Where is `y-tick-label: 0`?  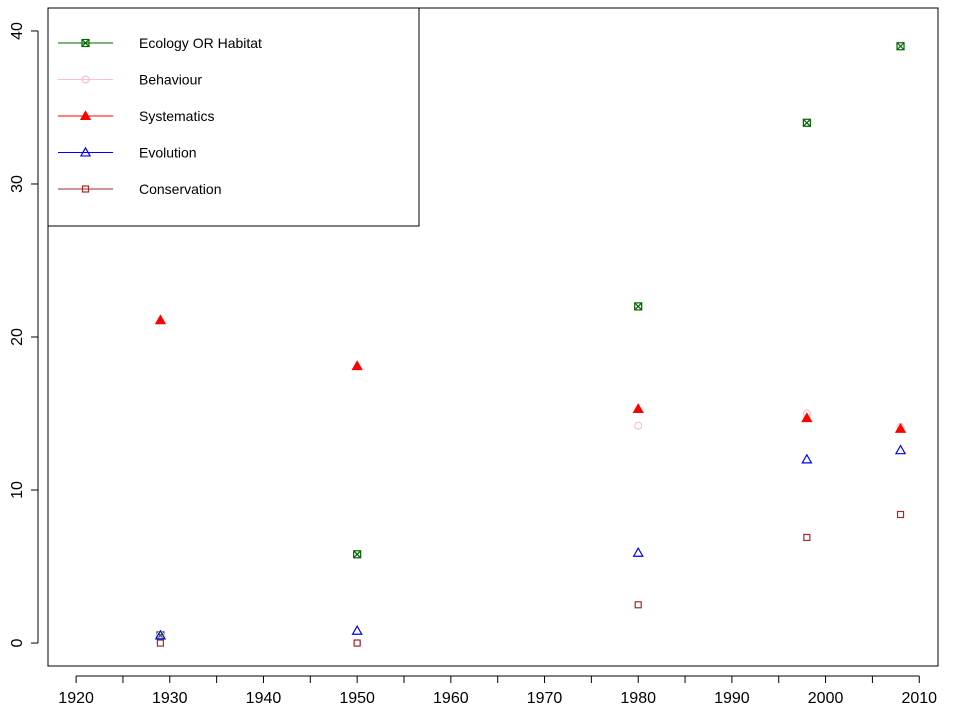 y-tick-label: 0 is located at coordinates (17, 642).